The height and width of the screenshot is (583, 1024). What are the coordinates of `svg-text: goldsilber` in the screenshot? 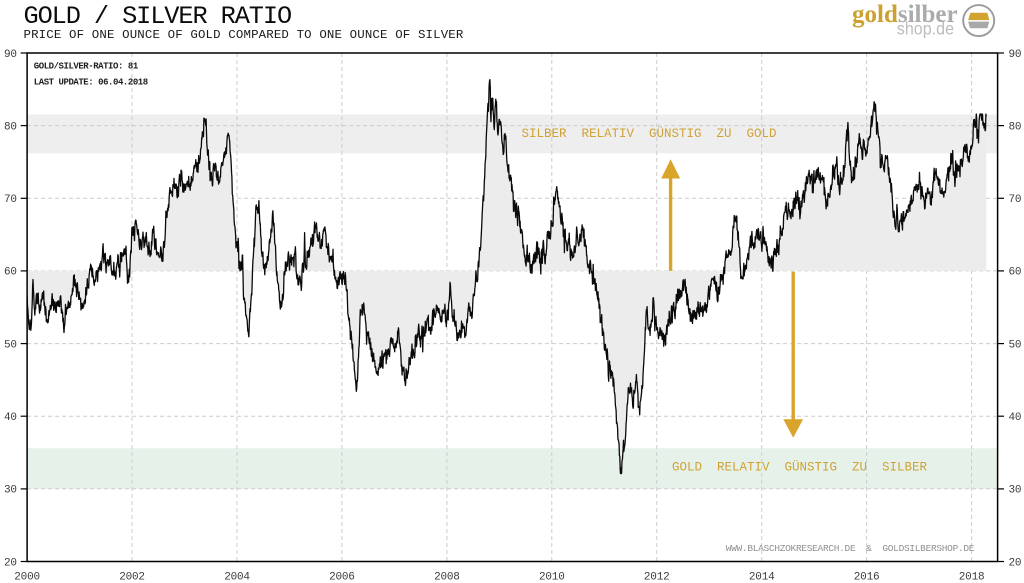 It's located at (905, 14).